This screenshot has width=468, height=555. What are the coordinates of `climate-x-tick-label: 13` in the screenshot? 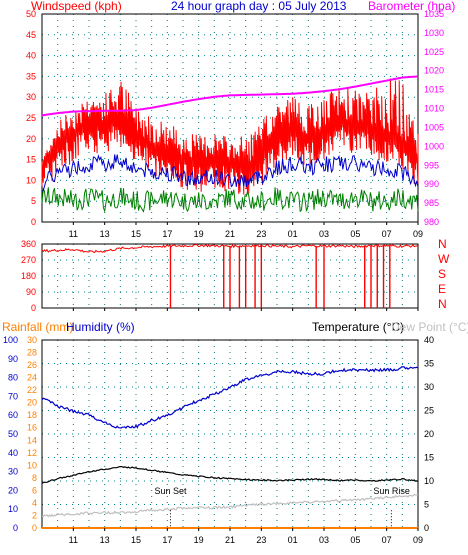 It's located at (105, 540).